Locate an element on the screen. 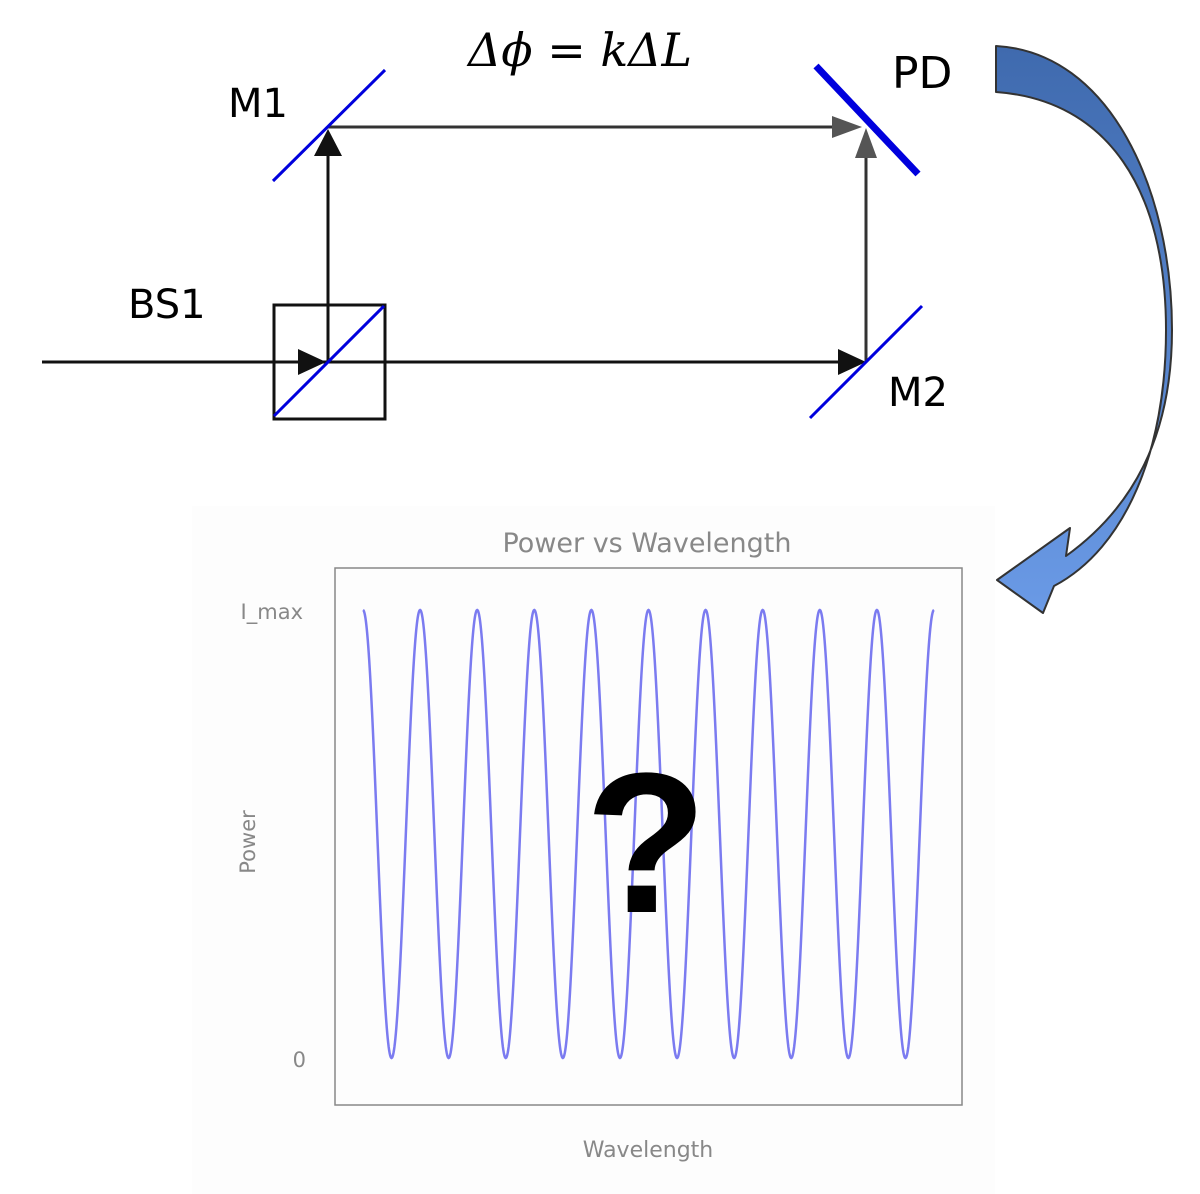 Image resolution: width=1200 pixels, height=1194 pixels. y-axis-label: Power is located at coordinates (248, 842).